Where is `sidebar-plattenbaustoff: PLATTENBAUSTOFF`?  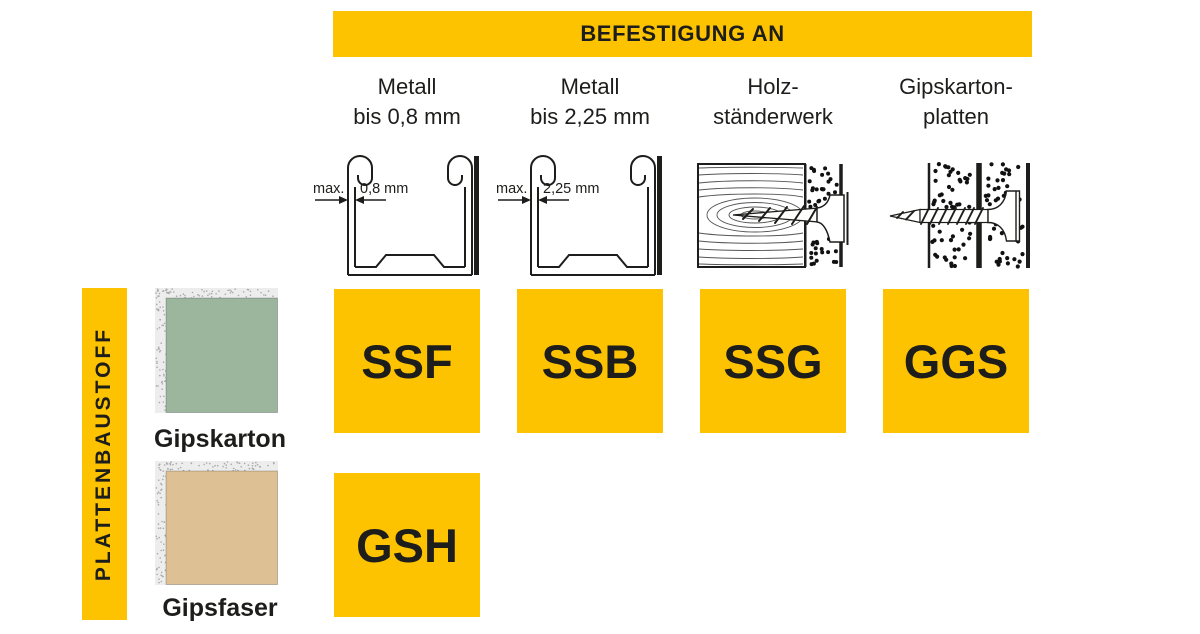 sidebar-plattenbaustoff: PLATTENBAUSTOFF is located at coordinates (104, 454).